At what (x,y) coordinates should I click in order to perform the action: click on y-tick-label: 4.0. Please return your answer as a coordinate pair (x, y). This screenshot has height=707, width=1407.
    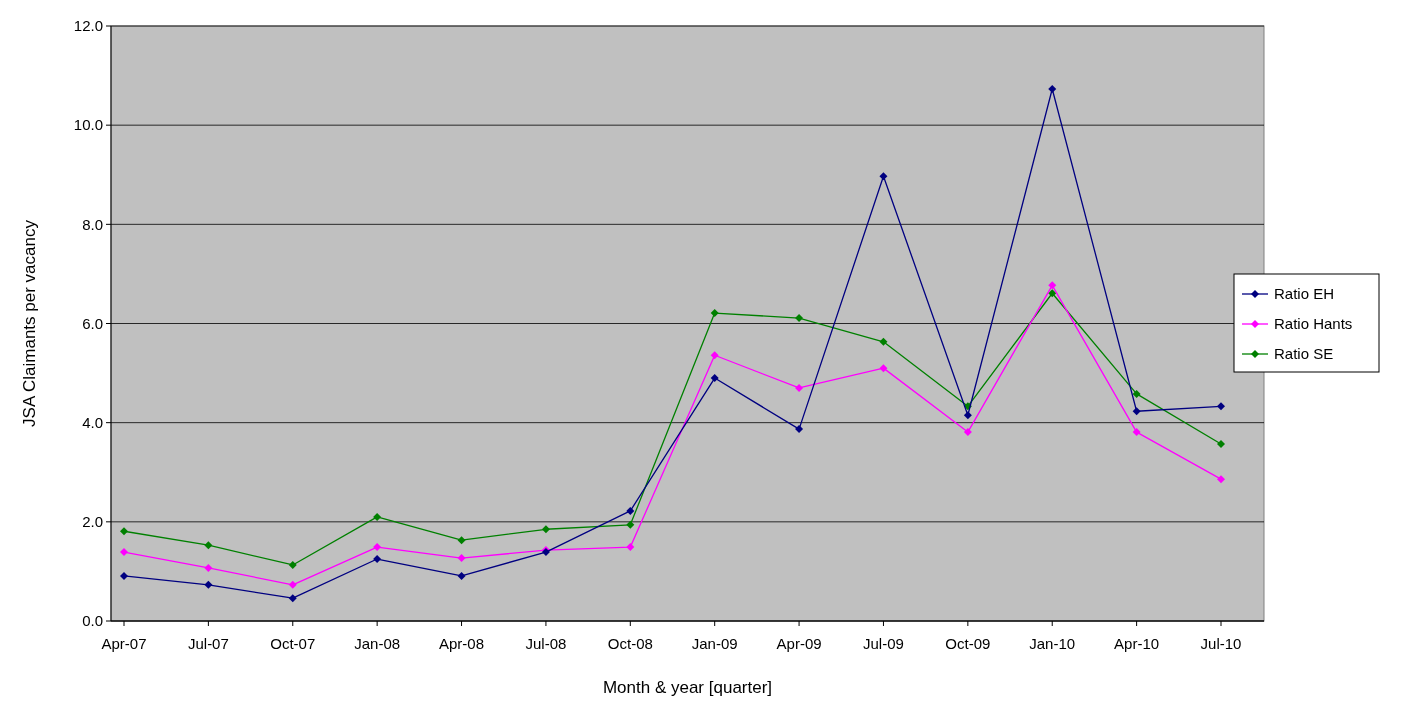
    Looking at the image, I should click on (92, 422).